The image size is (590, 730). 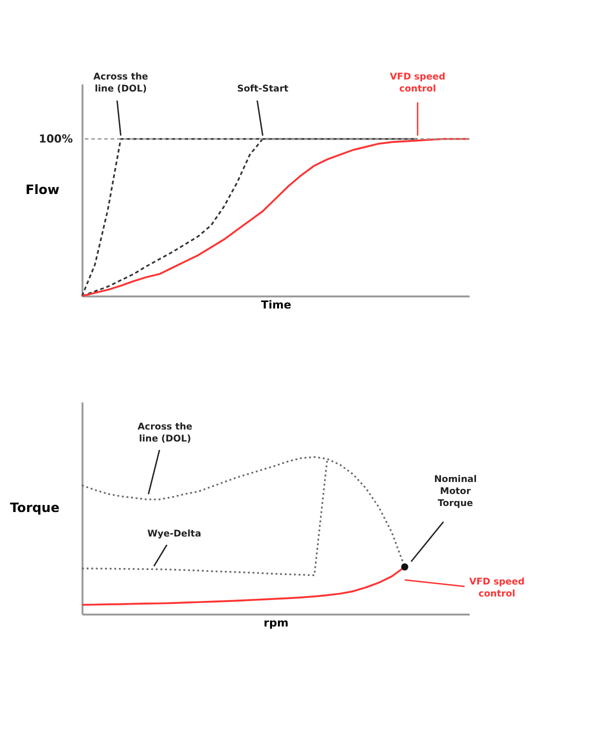 I want to click on annotation: VFD speed control, so click(x=497, y=588).